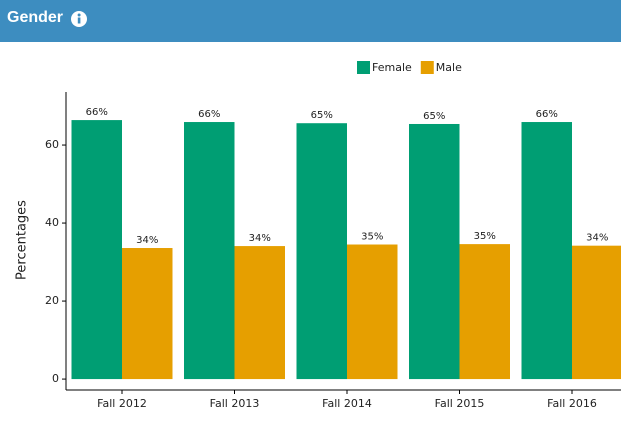 The height and width of the screenshot is (424, 621). I want to click on header-title: Gender, so click(35, 17).